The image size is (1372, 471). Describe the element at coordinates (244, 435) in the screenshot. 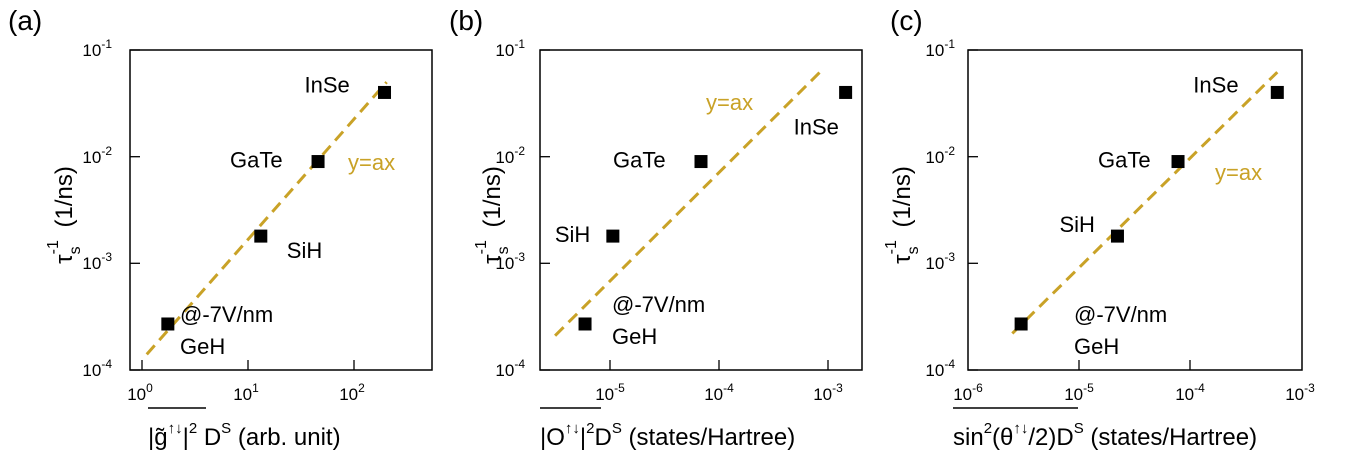

I see `panel-a-xlabel: |g̃↑↓|2 DS (arb. unit)` at that location.